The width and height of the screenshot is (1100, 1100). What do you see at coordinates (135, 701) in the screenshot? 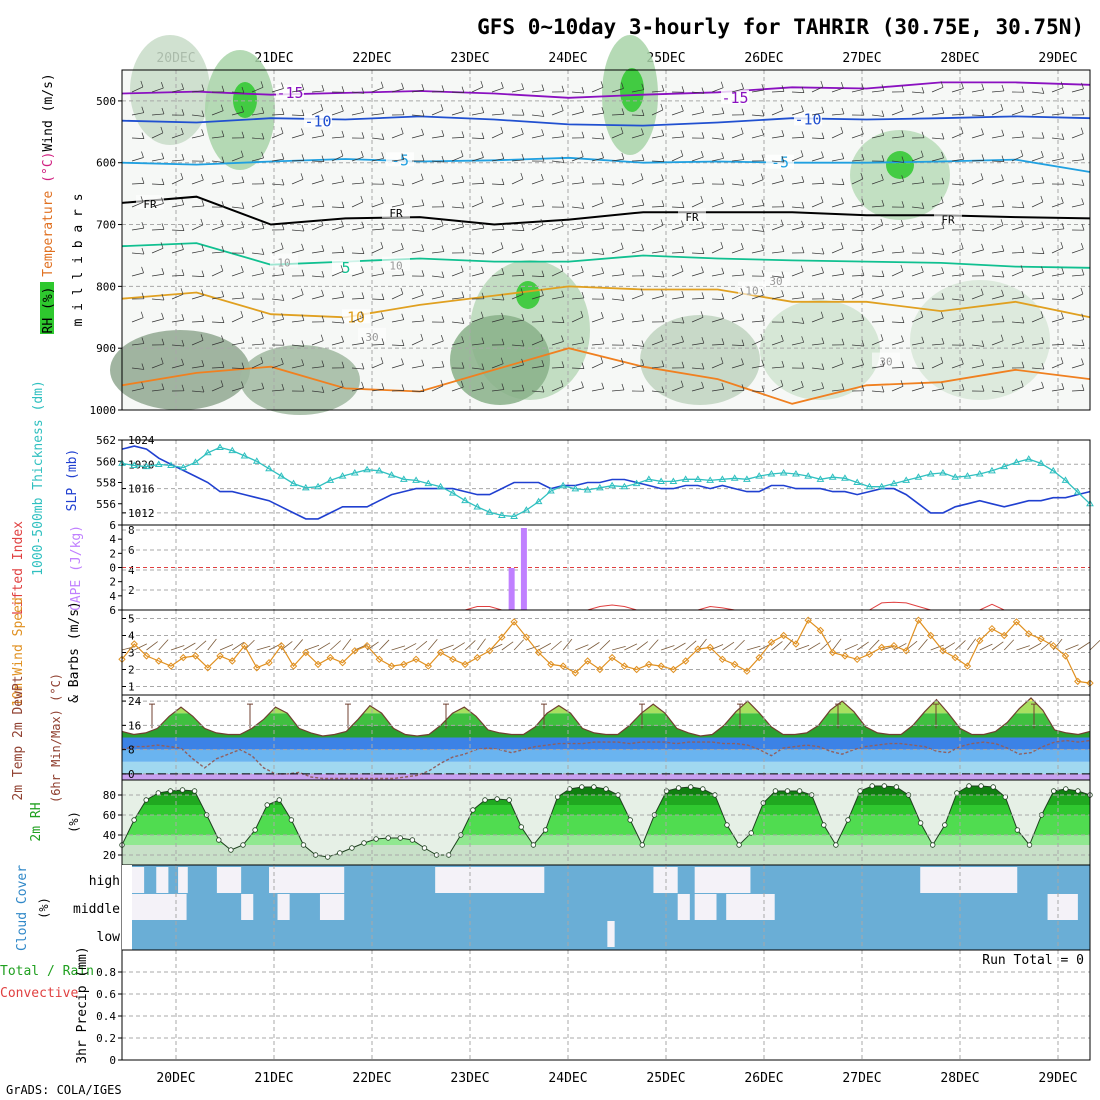
I see `tick-label: 24` at bounding box center [135, 701].